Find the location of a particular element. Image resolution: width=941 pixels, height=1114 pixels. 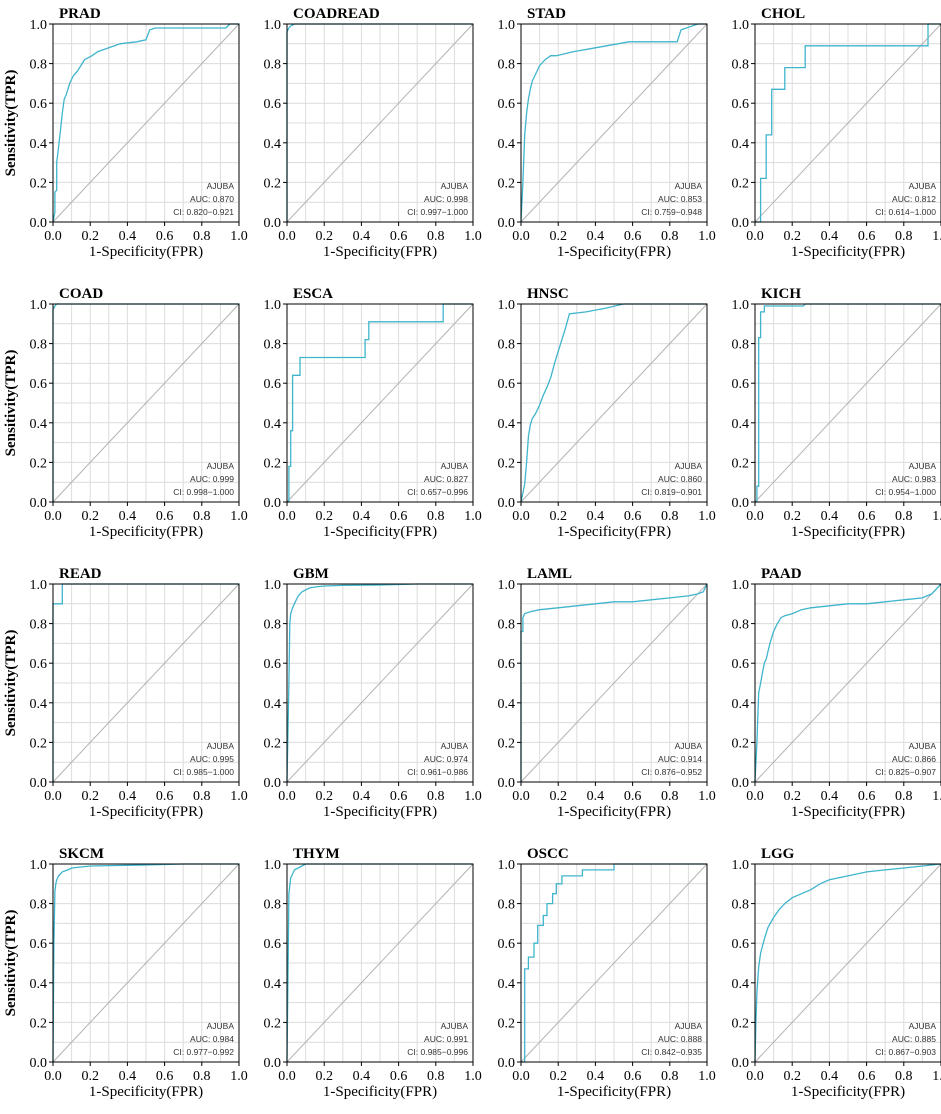

stats-annotation: AJUBA AUC: 0.983 CI: 0.954−1.000 is located at coordinates (905, 479).